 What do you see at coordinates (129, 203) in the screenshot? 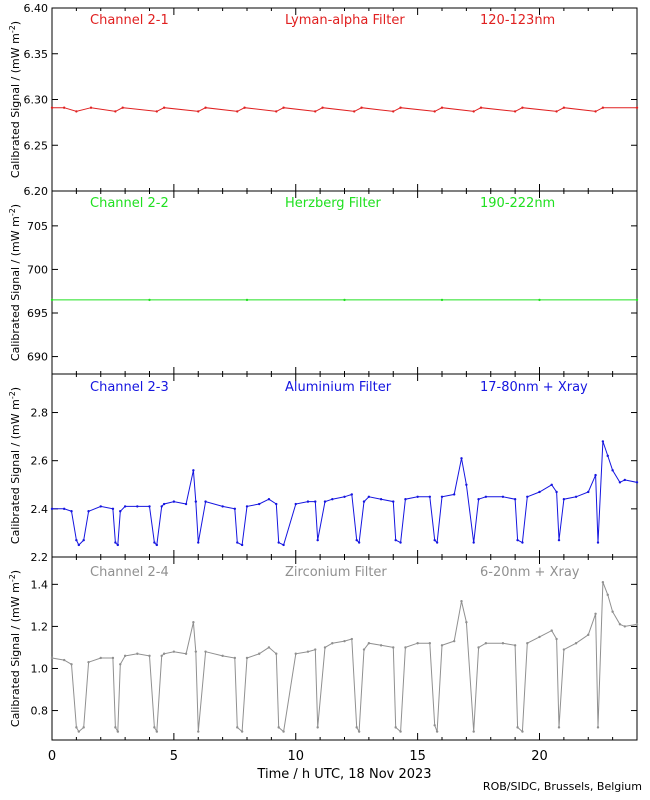
I see `panel-2-channel-label: Channel 2-2` at bounding box center [129, 203].